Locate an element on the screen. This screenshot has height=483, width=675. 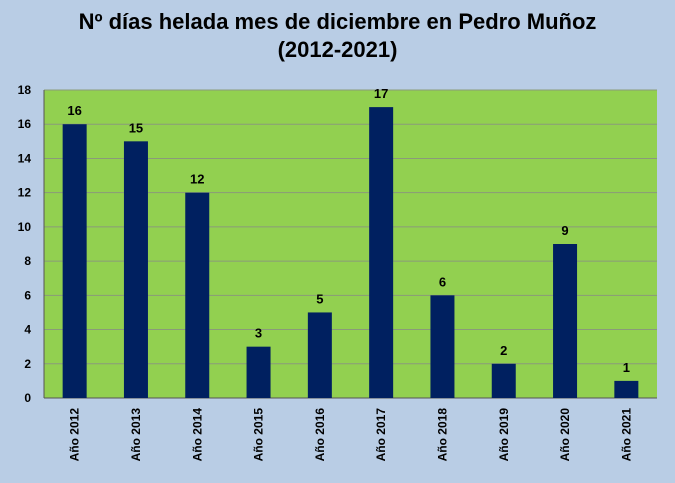
bar-value-label: 17 is located at coordinates (381, 93).